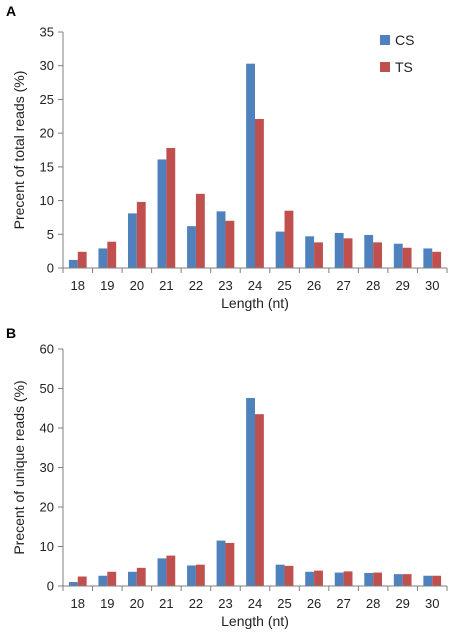  What do you see at coordinates (11, 11) in the screenshot?
I see `panel-label: A` at bounding box center [11, 11].